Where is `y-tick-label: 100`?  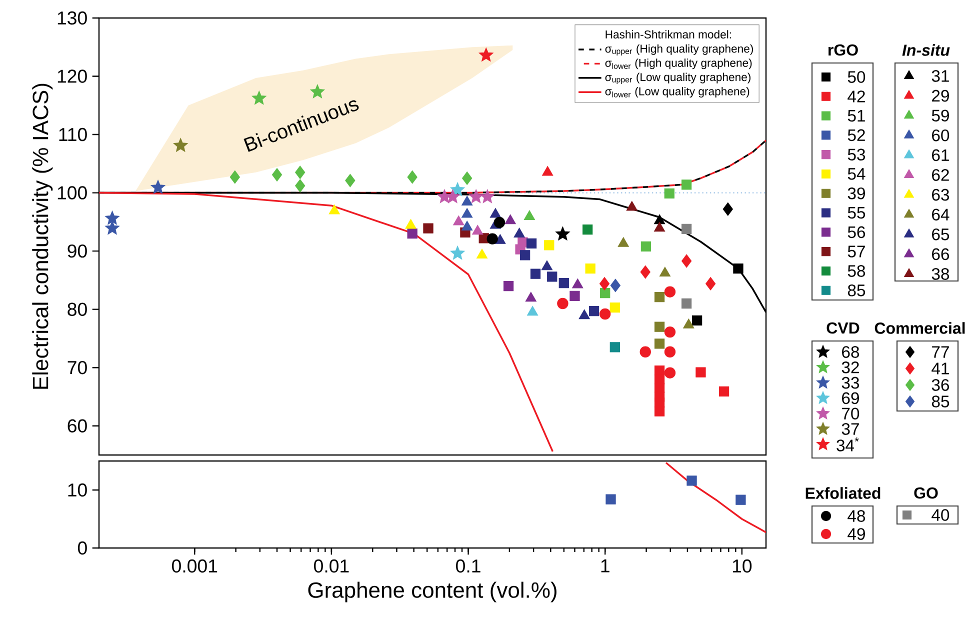 y-tick-label: 100 is located at coordinates (72, 193).